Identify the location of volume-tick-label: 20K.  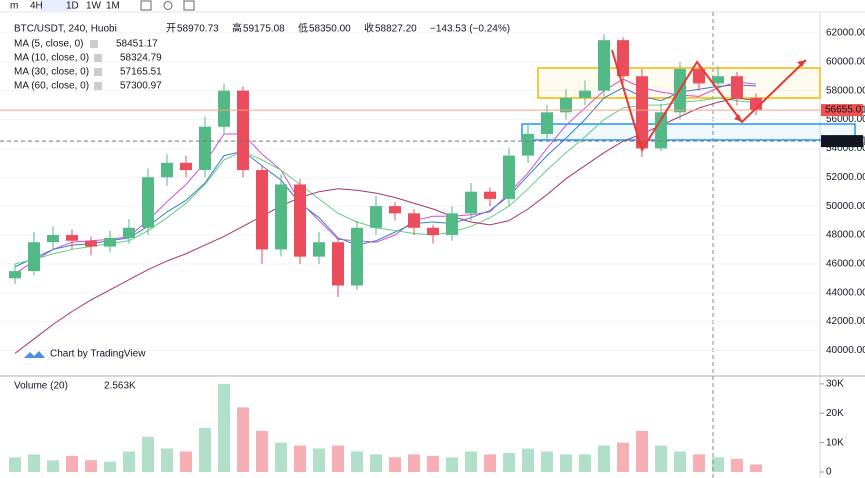
(835, 413).